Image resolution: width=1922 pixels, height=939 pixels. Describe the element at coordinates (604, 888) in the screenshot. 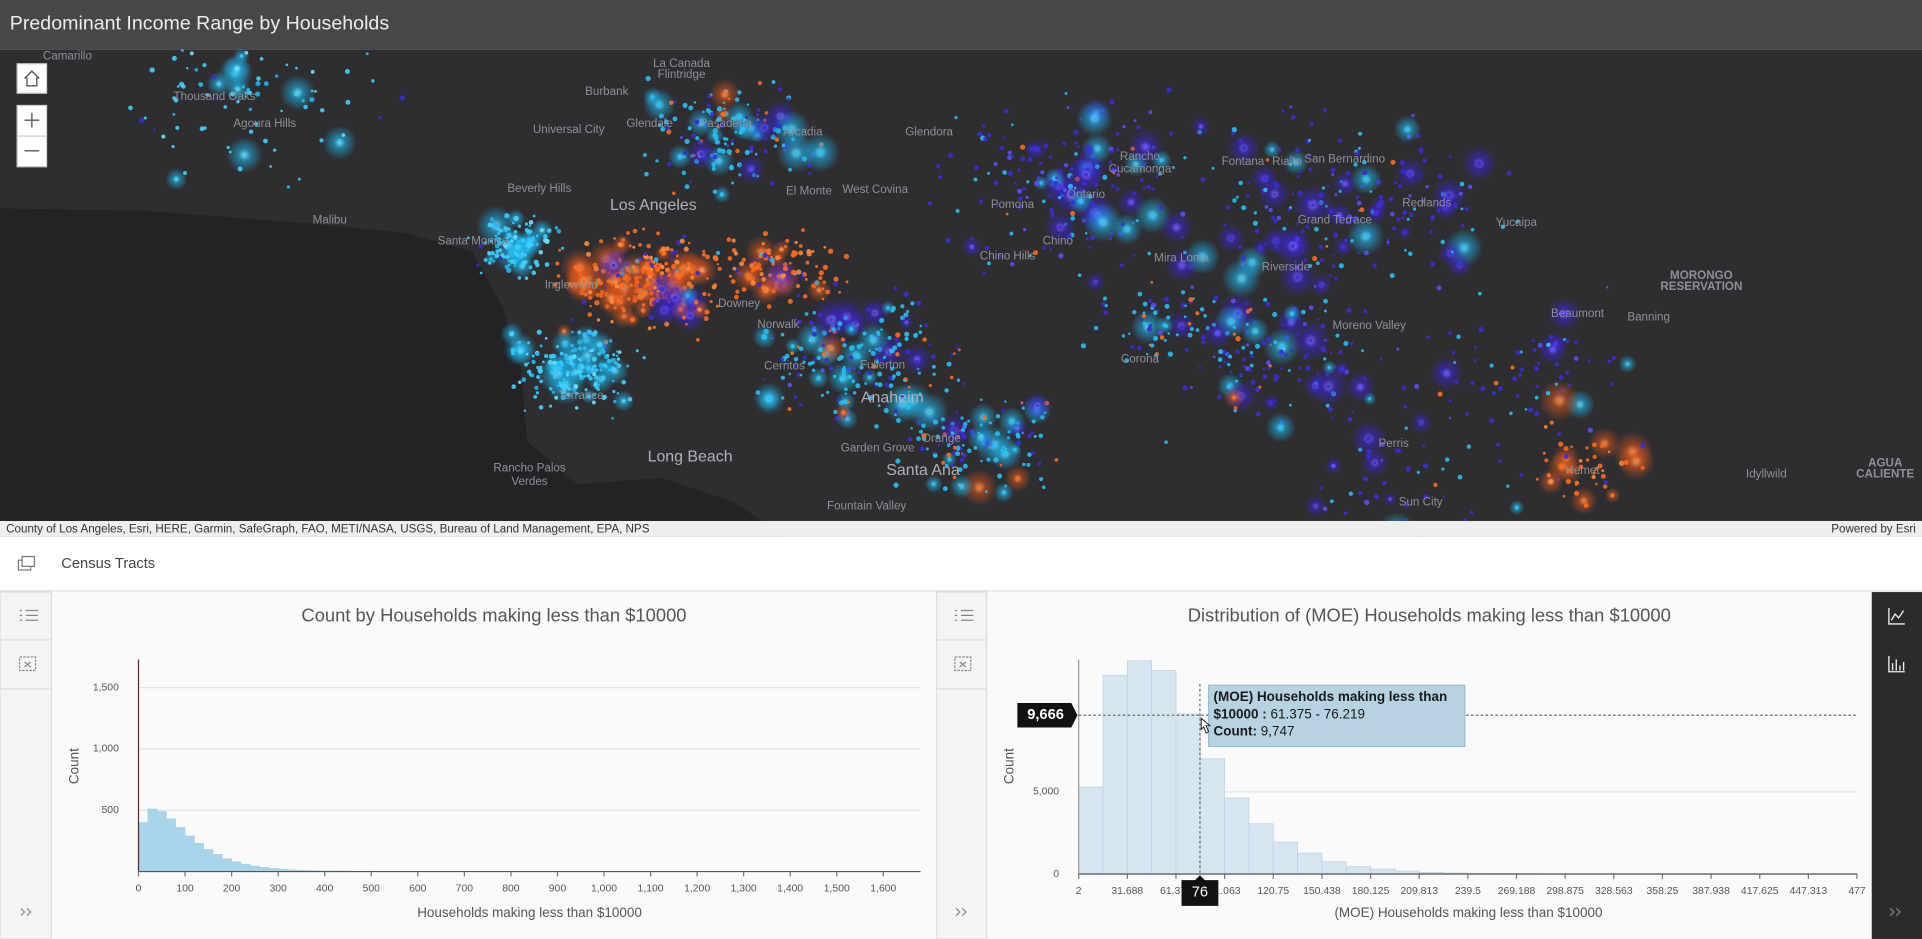

I see `x-tick-label: 1,000` at that location.